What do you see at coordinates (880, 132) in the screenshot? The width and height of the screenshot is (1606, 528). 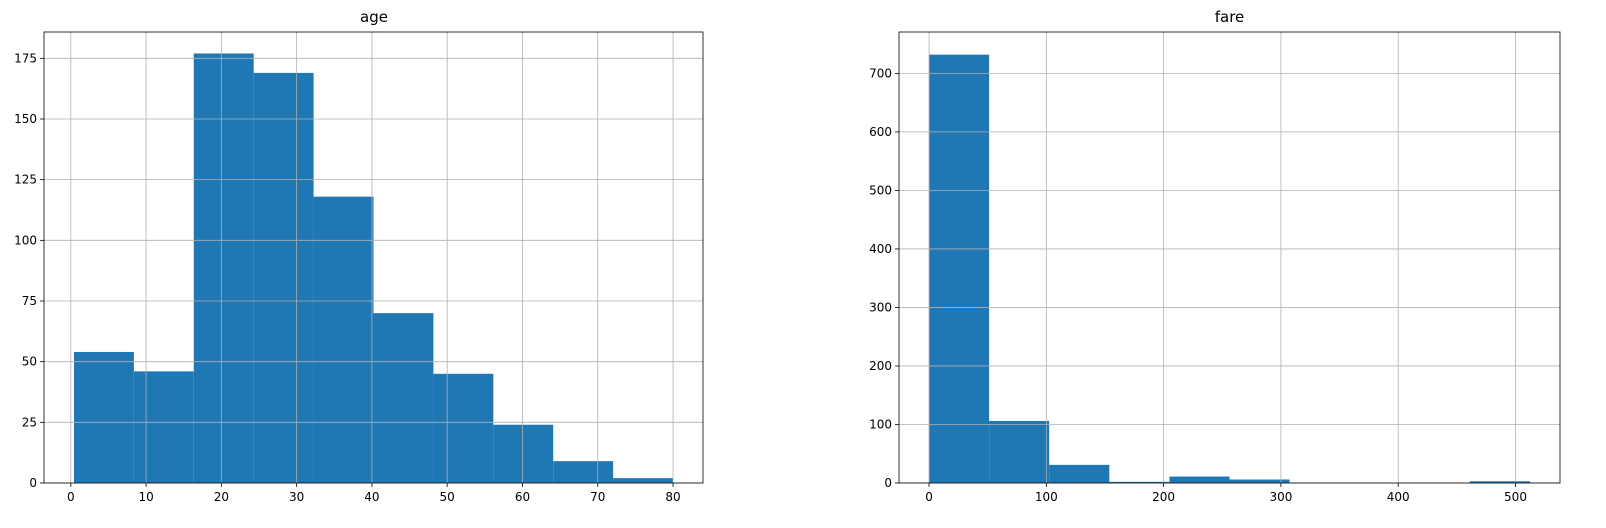 I see `fare-y-tick-label: 600` at bounding box center [880, 132].